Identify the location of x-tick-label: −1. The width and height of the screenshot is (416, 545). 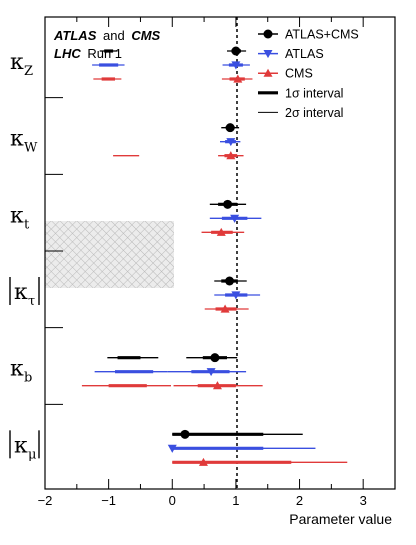
(108, 500).